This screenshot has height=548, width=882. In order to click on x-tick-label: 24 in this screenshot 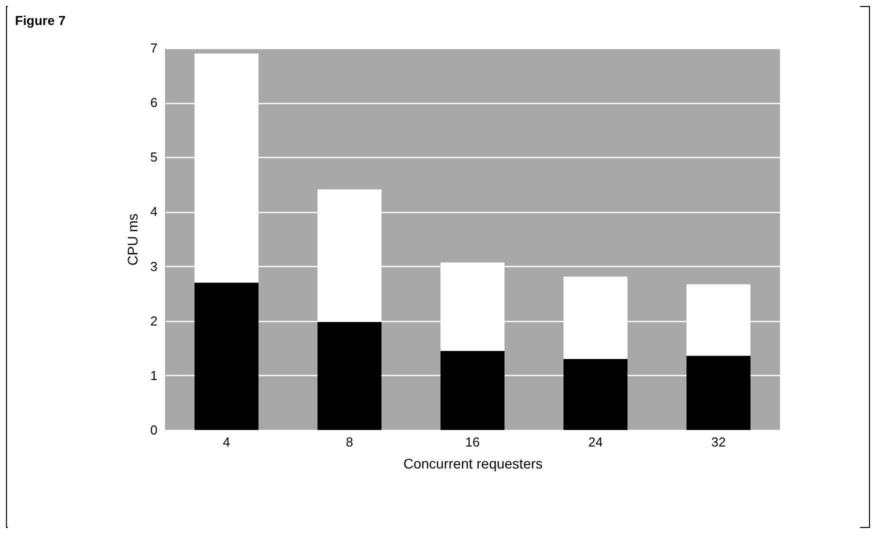, I will do `click(595, 442)`.